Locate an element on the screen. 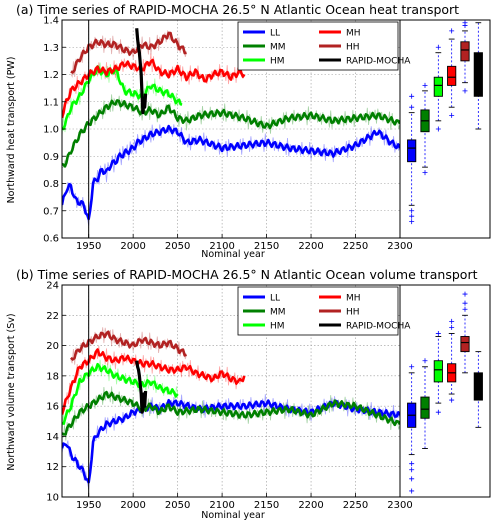 This screenshot has width=500, height=523. y-tick-label: 22 is located at coordinates (52, 316).